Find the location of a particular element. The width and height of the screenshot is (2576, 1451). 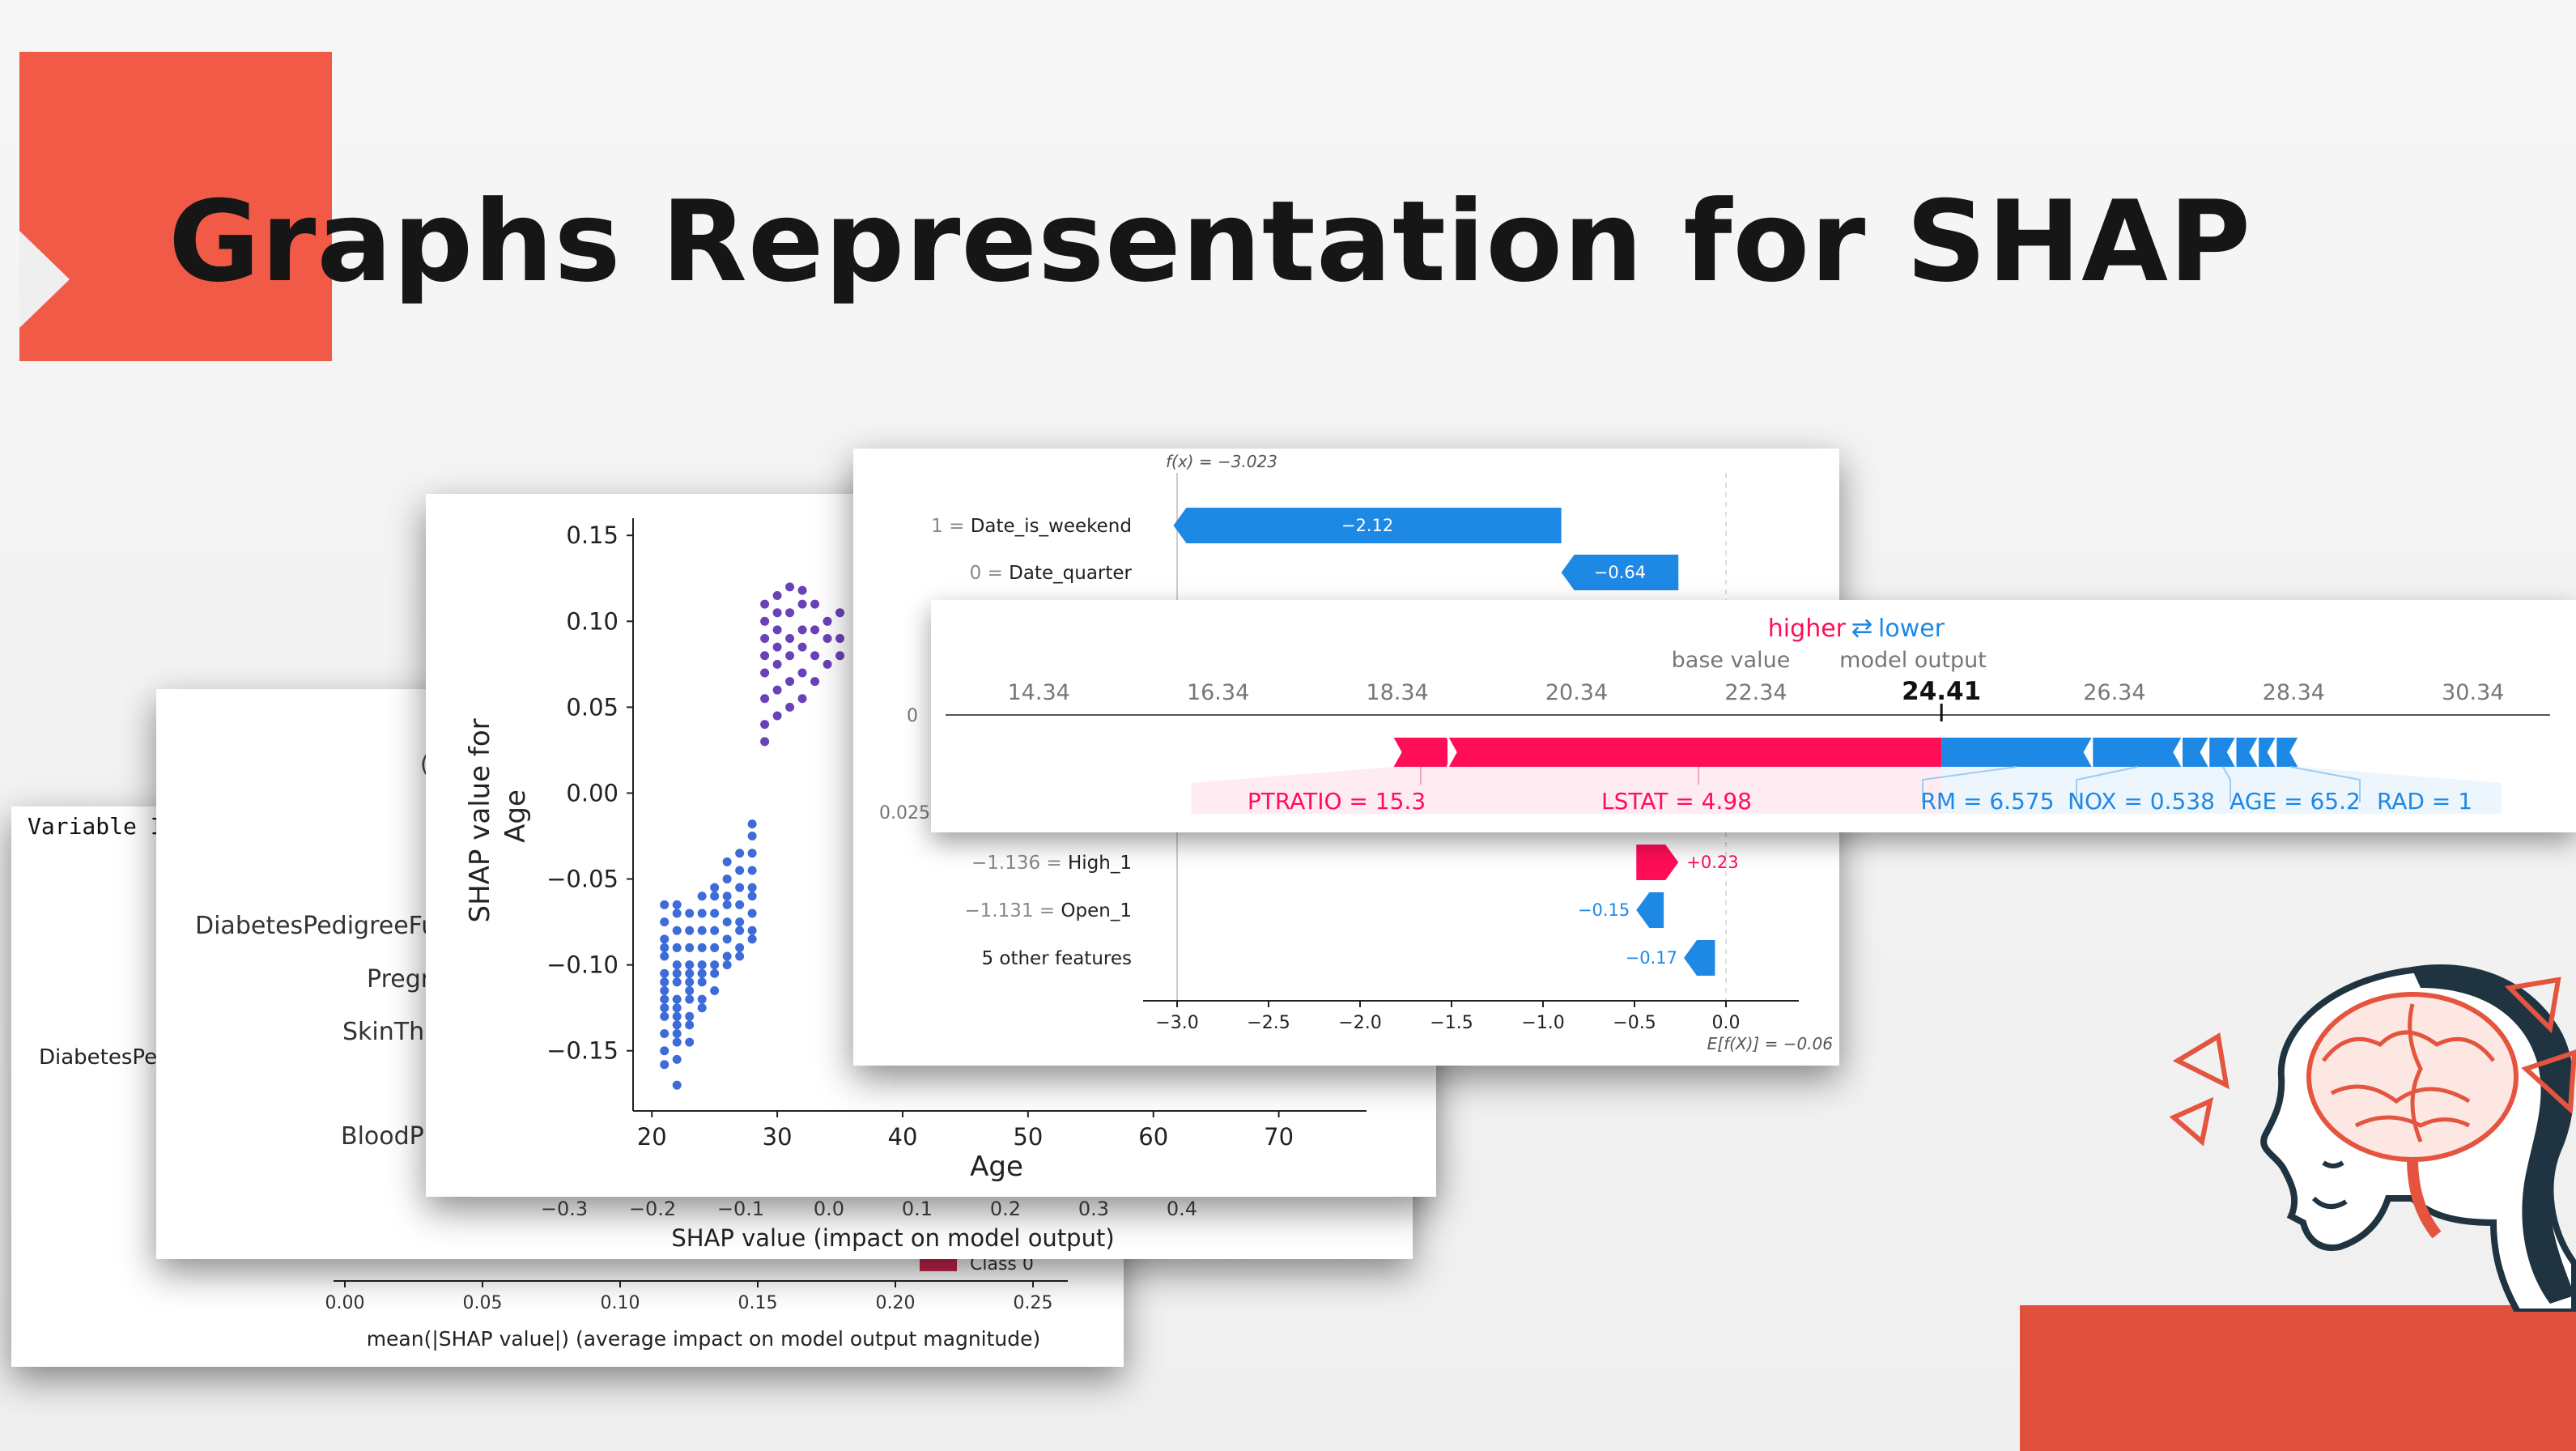

row-label-pregnancies: Pregr is located at coordinates (399, 979).